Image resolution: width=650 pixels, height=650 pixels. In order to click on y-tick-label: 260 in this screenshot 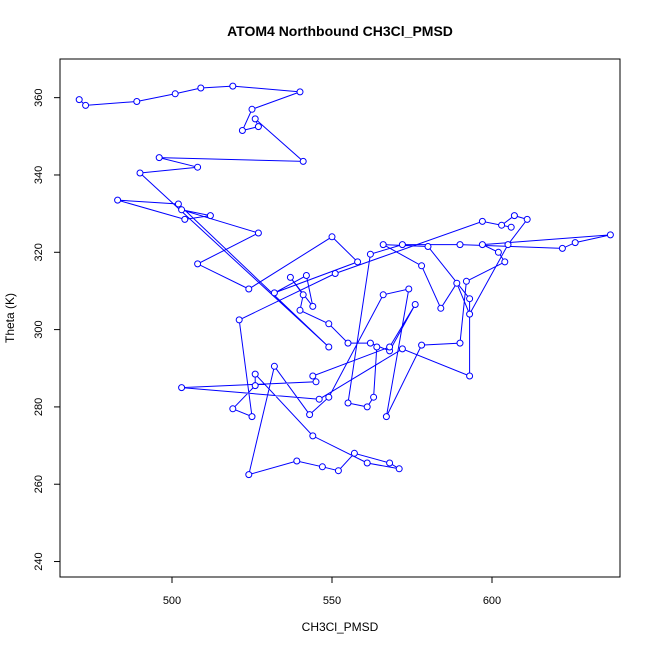, I will do `click(39, 484)`.